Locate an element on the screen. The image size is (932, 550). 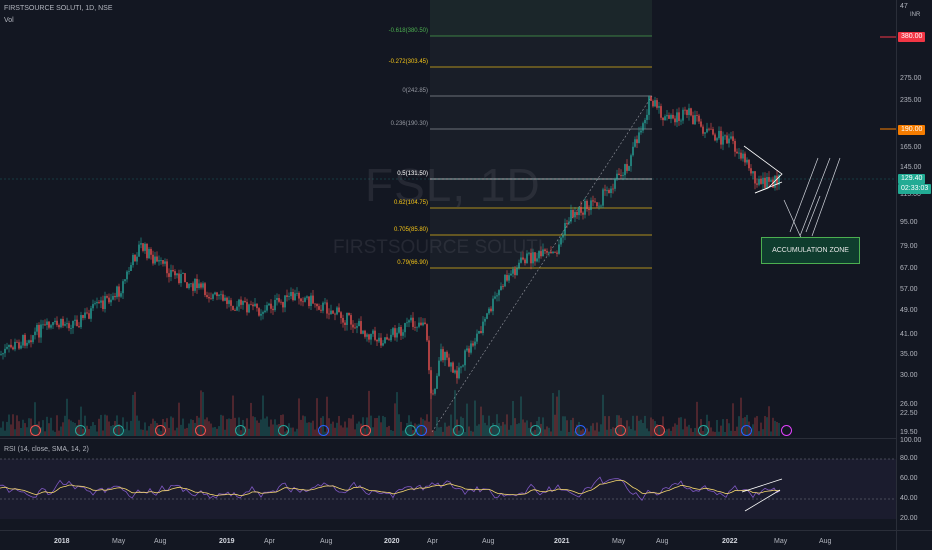
fib-level-label: 0.62(104.75) is located at coordinates (410, 203).